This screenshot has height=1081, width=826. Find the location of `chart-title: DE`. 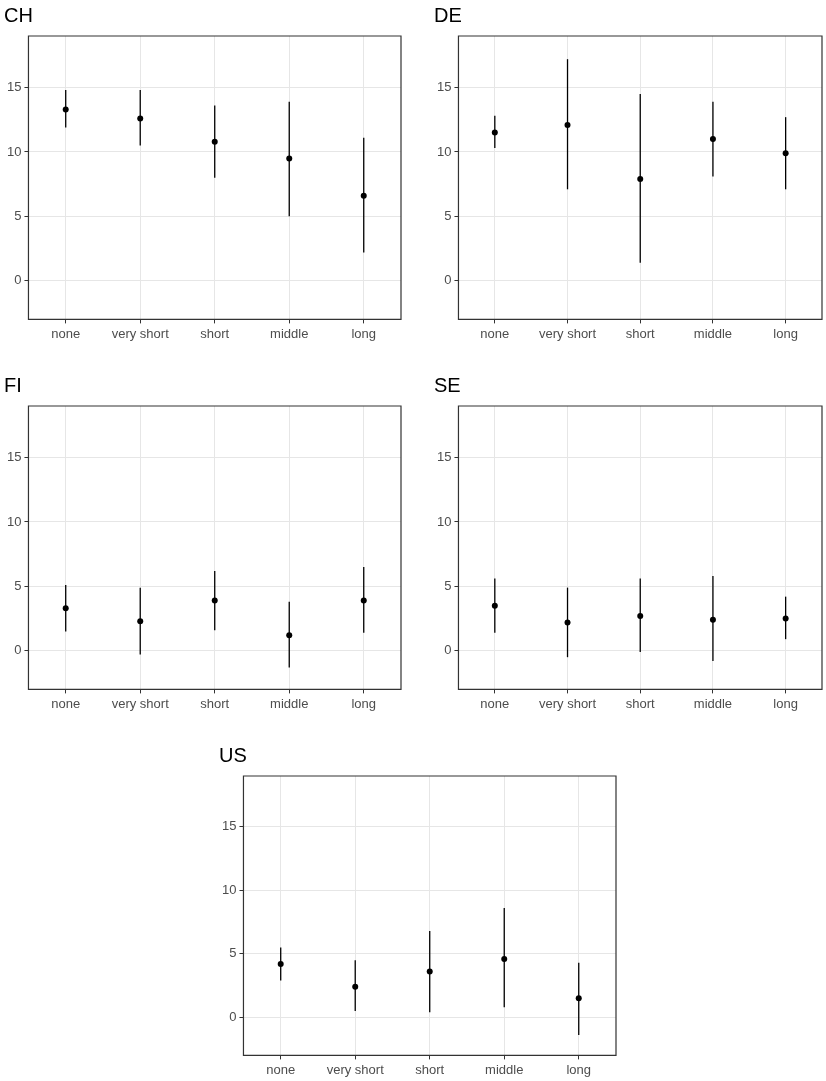

chart-title: DE is located at coordinates (448, 14).